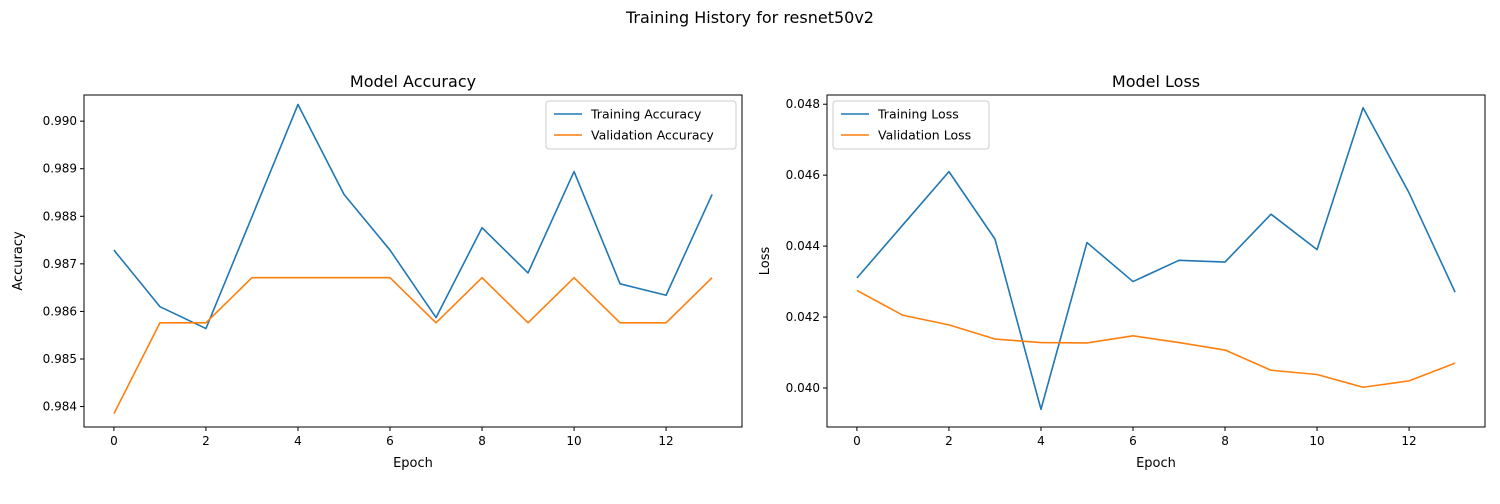  Describe the element at coordinates (803, 317) in the screenshot. I see `y-tick-label: 0.042` at that location.